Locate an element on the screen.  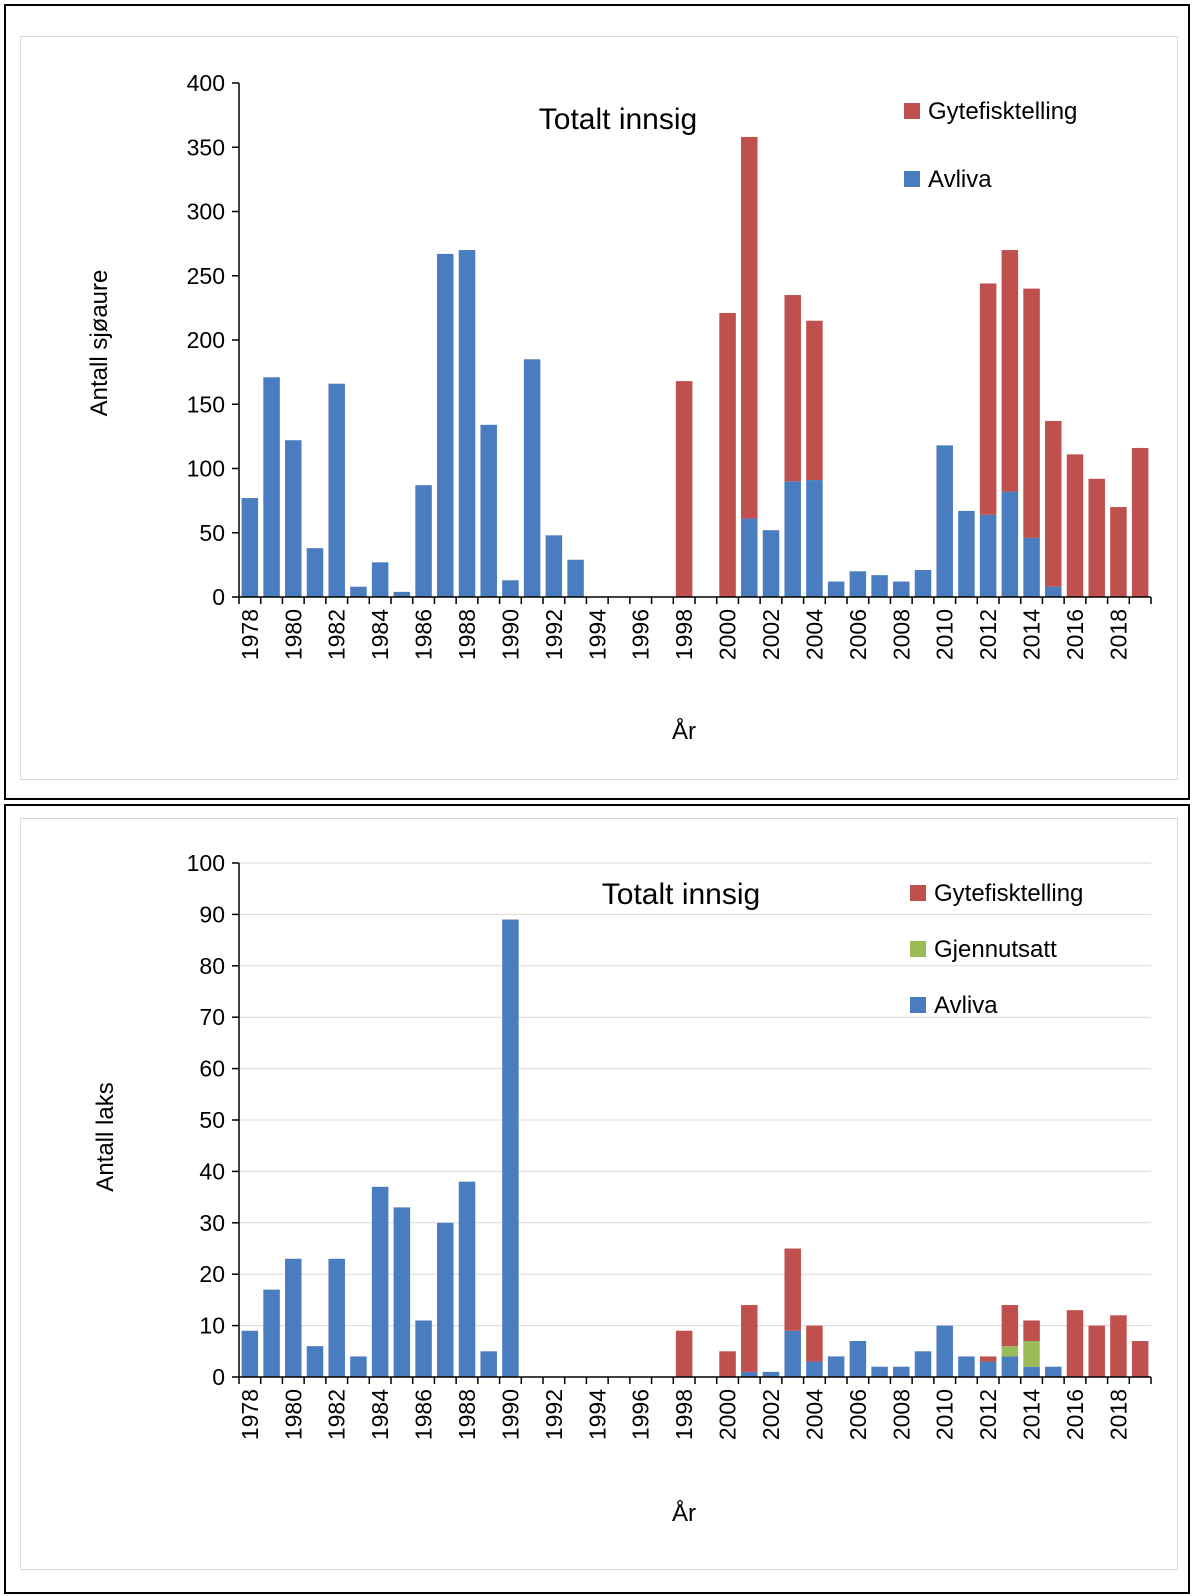
y-axis-label: Antall sjøaure is located at coordinates (99, 343).